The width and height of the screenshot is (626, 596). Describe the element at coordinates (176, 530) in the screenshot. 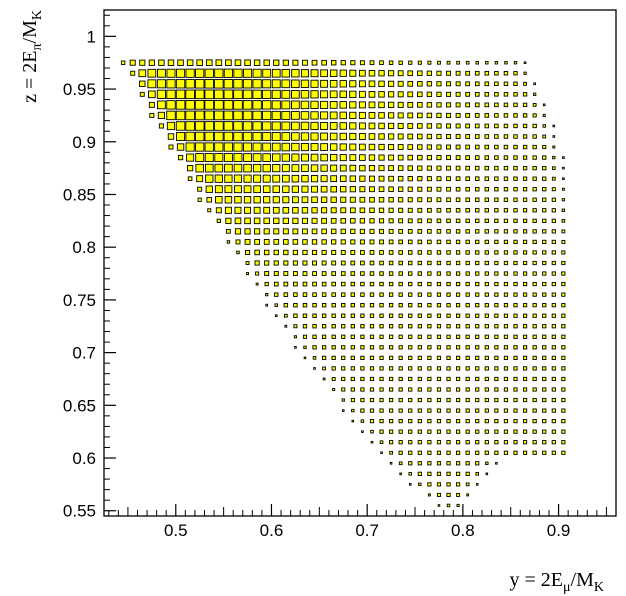

I see `x-tick-label: 0.5` at that location.